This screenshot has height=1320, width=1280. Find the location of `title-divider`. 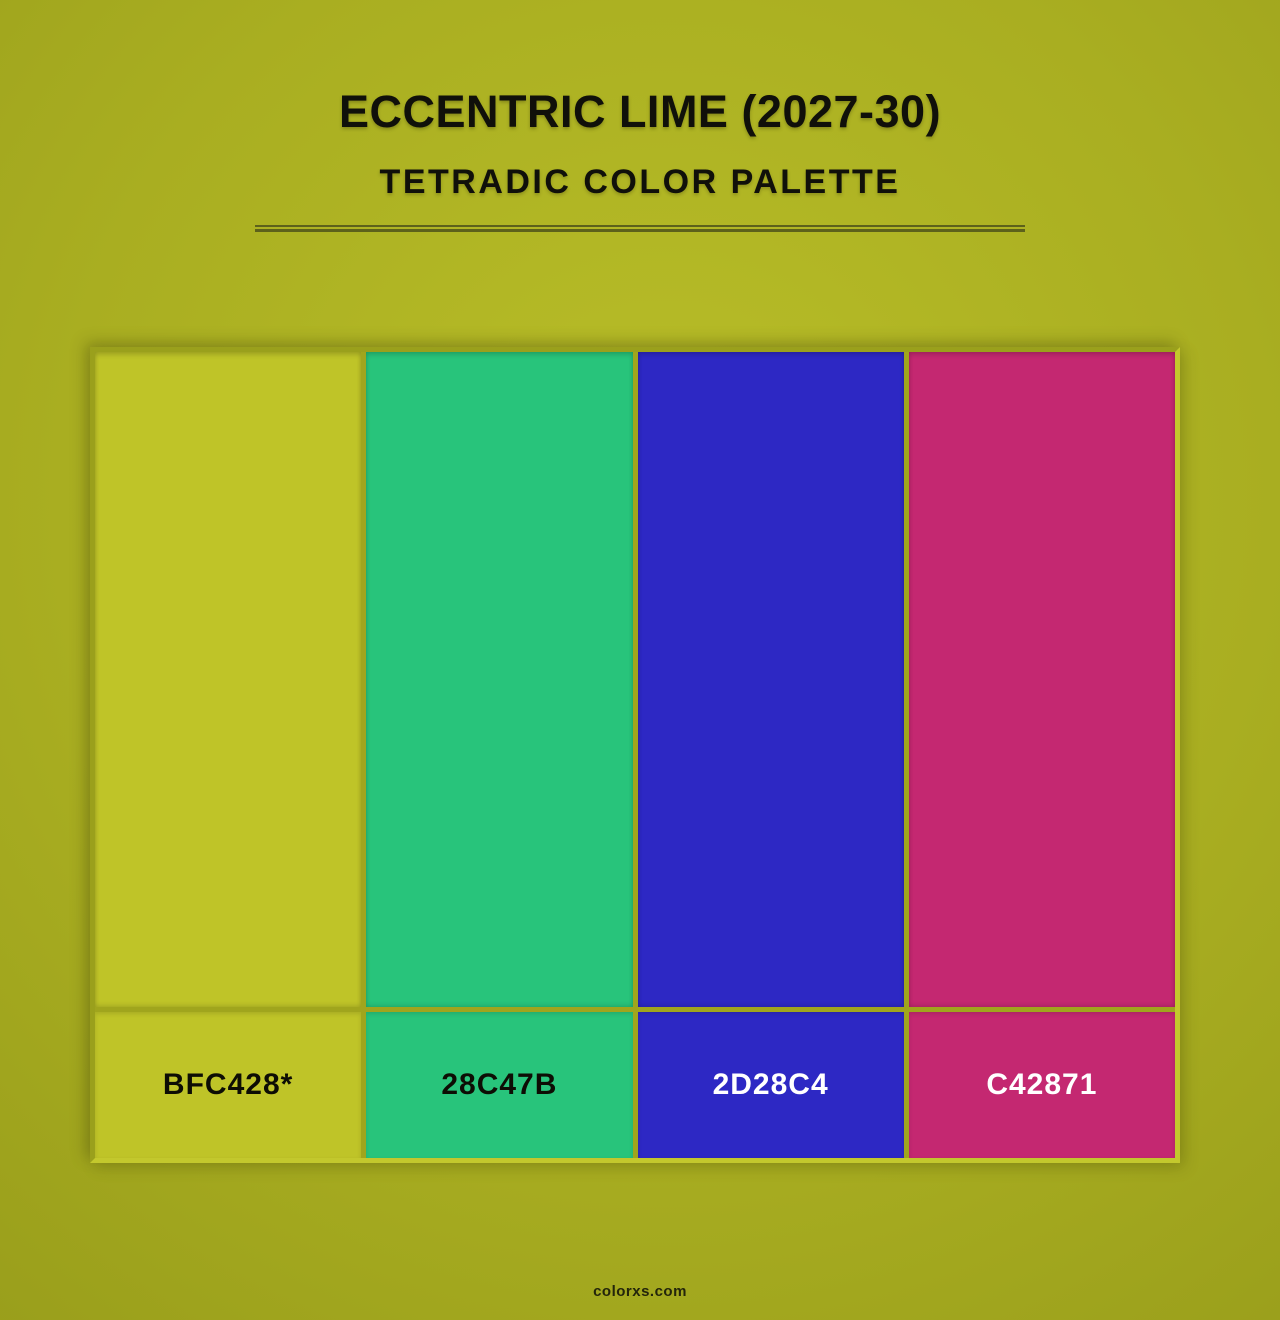

title-divider is located at coordinates (640, 229).